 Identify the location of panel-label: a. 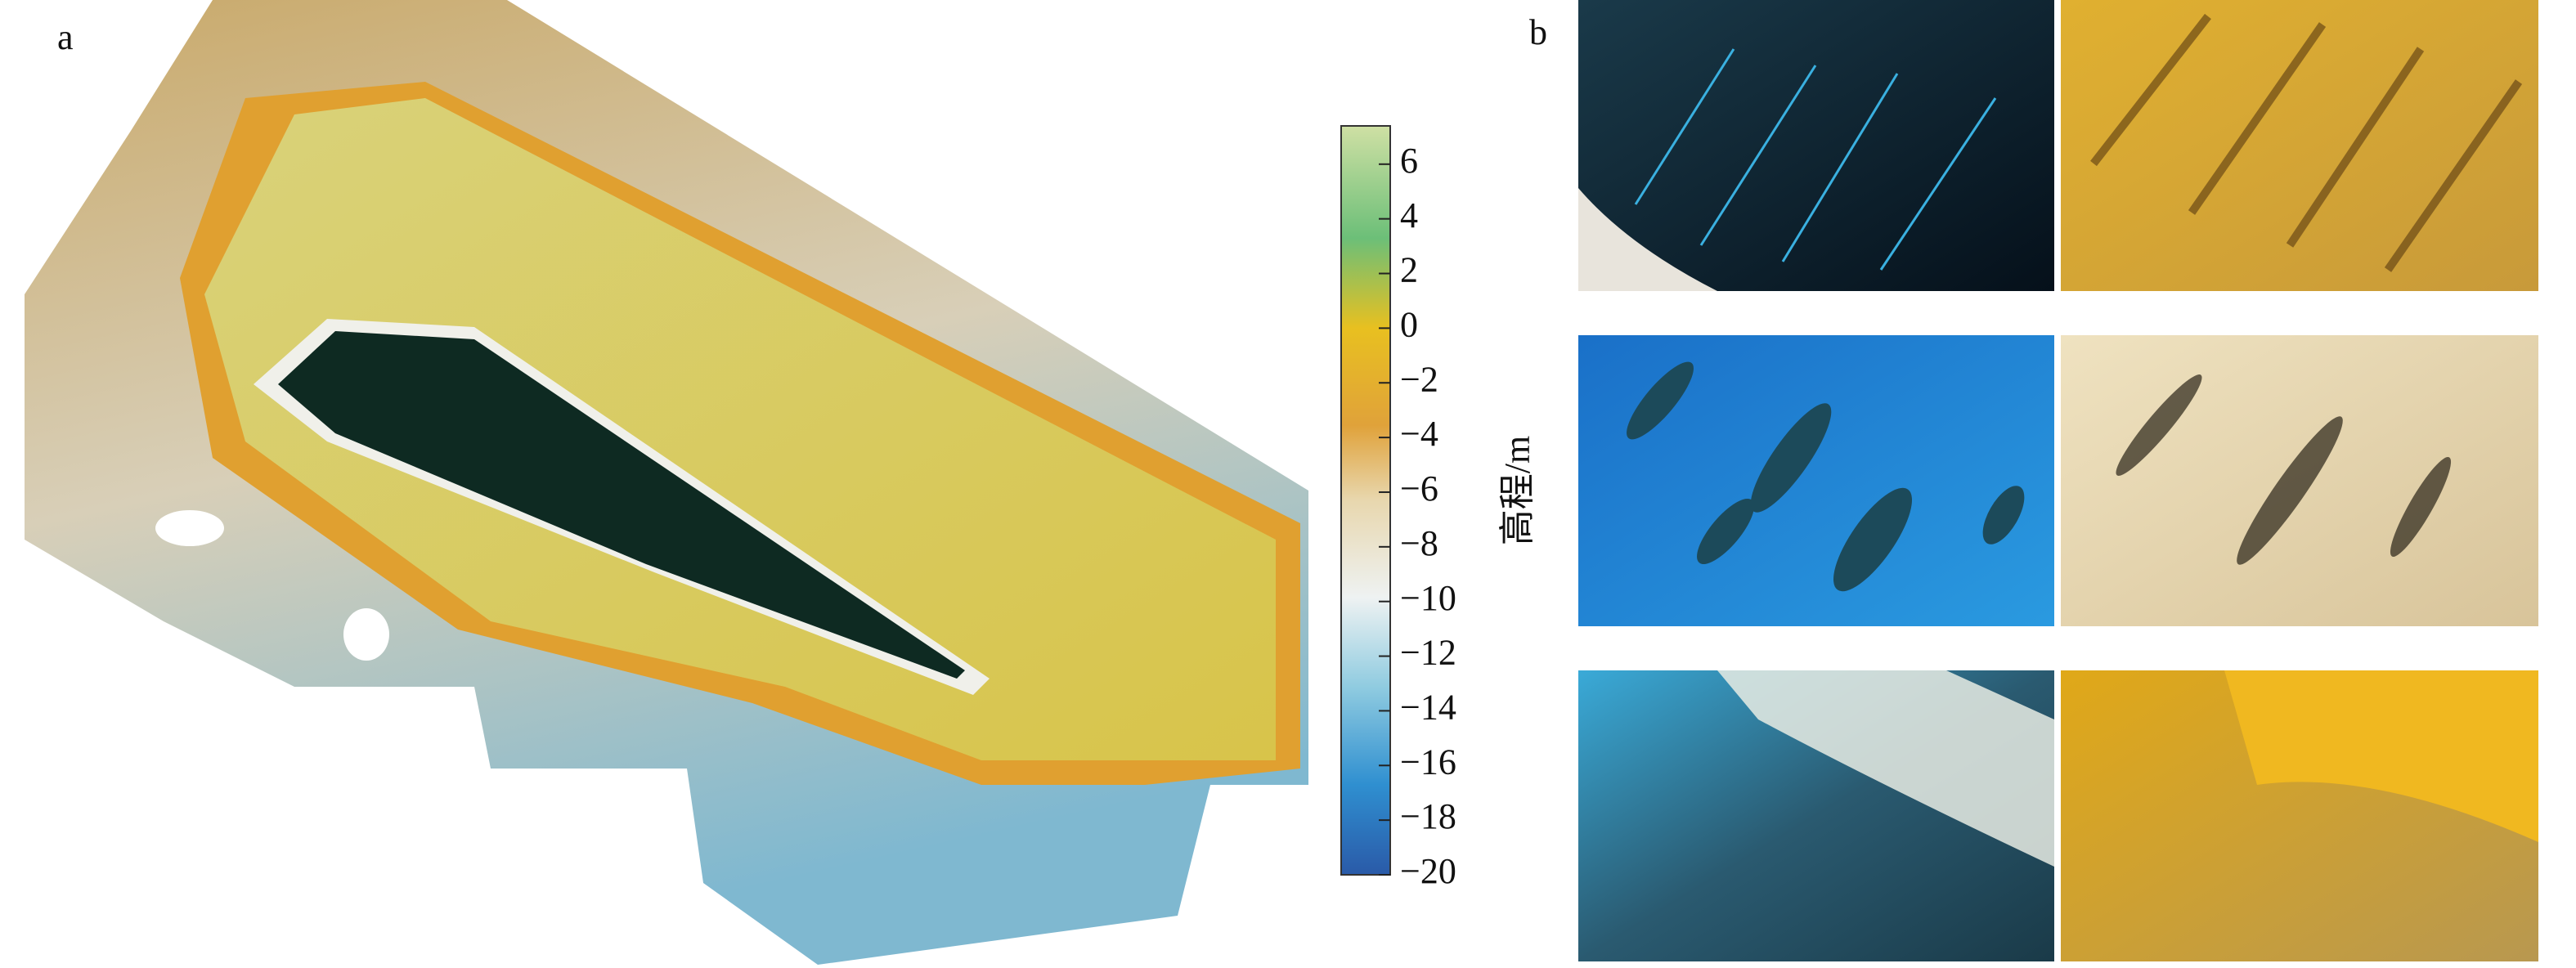
(65, 37).